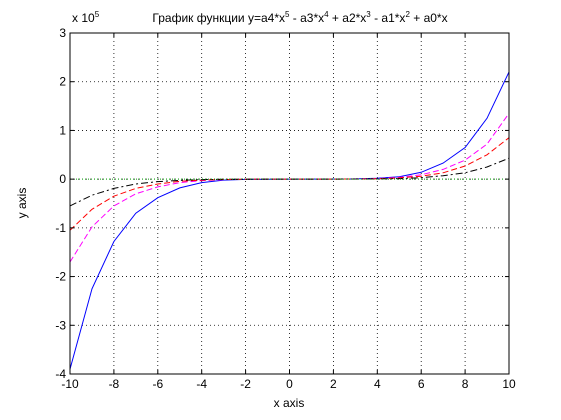 The width and height of the screenshot is (561, 420). What do you see at coordinates (287, 14) in the screenshot?
I see `chart-title-part: 5` at bounding box center [287, 14].